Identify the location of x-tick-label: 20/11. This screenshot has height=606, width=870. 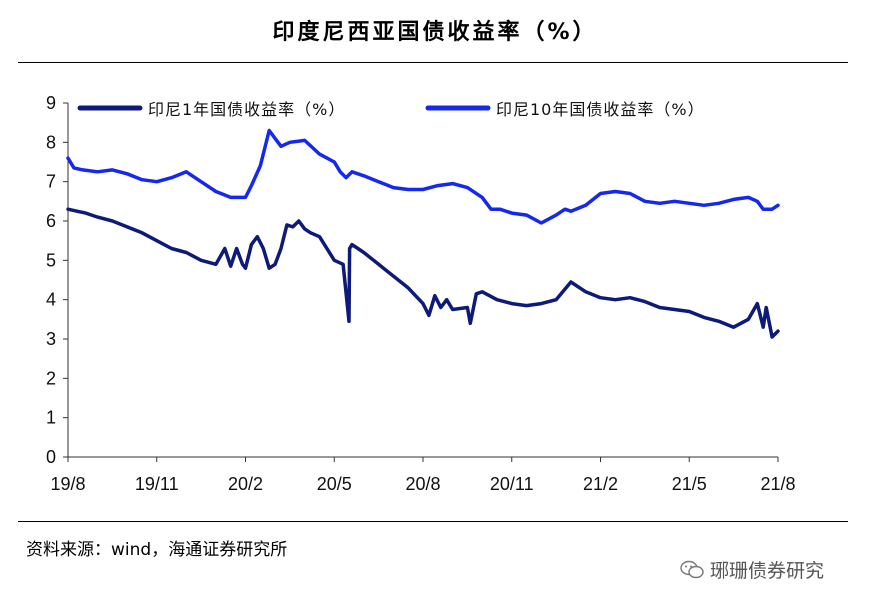
(512, 484).